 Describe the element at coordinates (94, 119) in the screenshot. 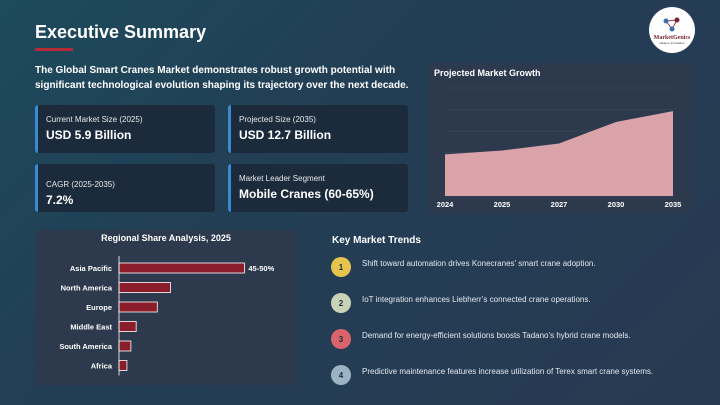

I see `card-label: Current Market Size (2025)` at that location.